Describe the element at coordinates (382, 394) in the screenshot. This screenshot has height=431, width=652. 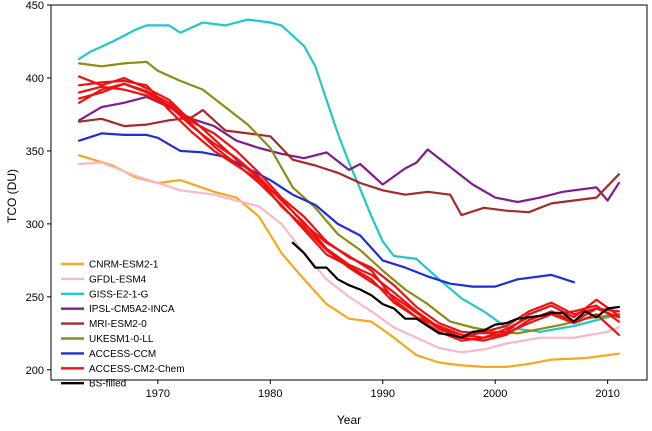
I see `x-tick-label: 1990` at that location.